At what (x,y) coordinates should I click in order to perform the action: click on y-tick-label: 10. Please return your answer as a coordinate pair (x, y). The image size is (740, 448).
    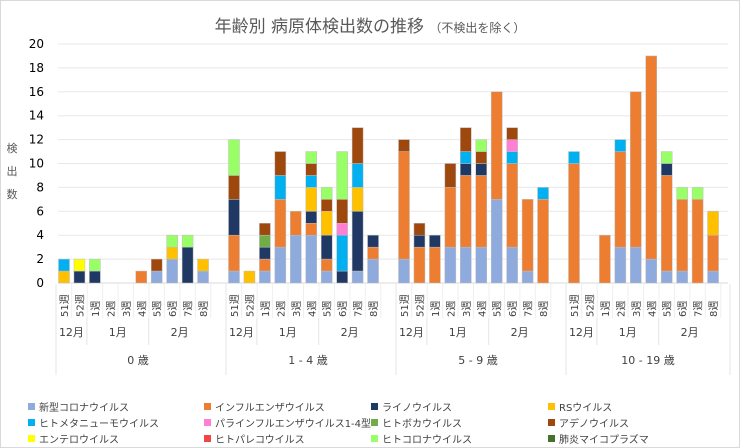
    Looking at the image, I should click on (36, 164).